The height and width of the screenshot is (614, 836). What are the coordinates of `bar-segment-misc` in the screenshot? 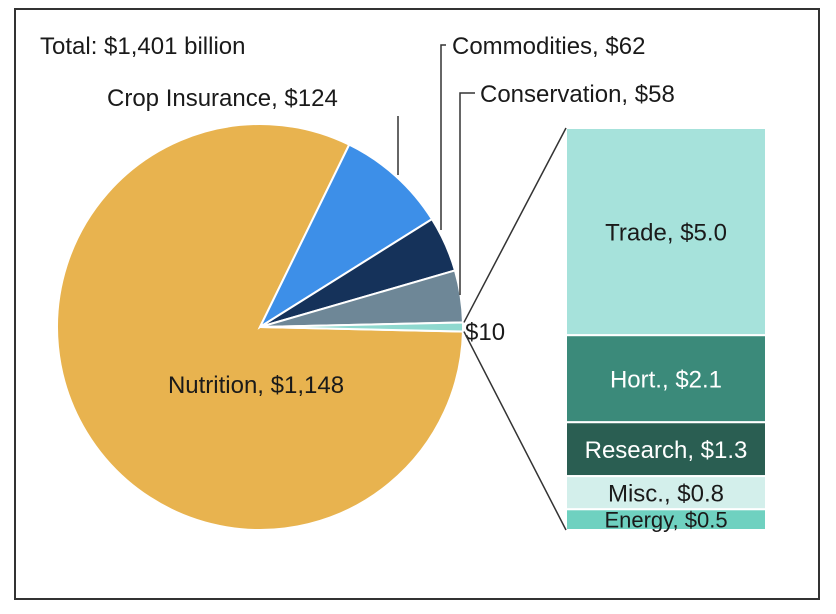 It's located at (666, 493).